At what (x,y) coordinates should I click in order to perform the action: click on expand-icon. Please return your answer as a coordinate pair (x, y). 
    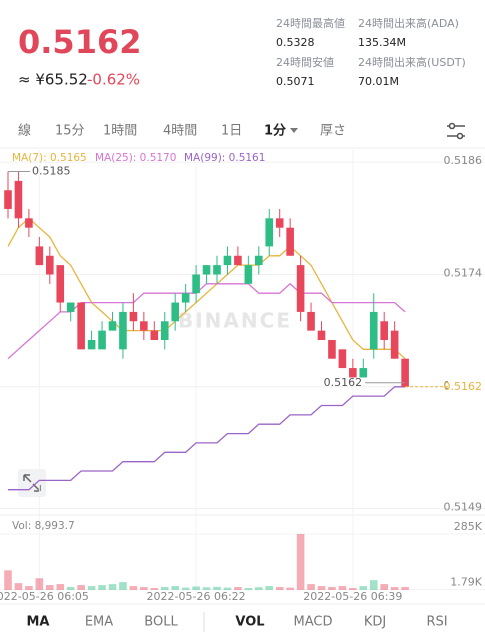
    Looking at the image, I should click on (32, 483).